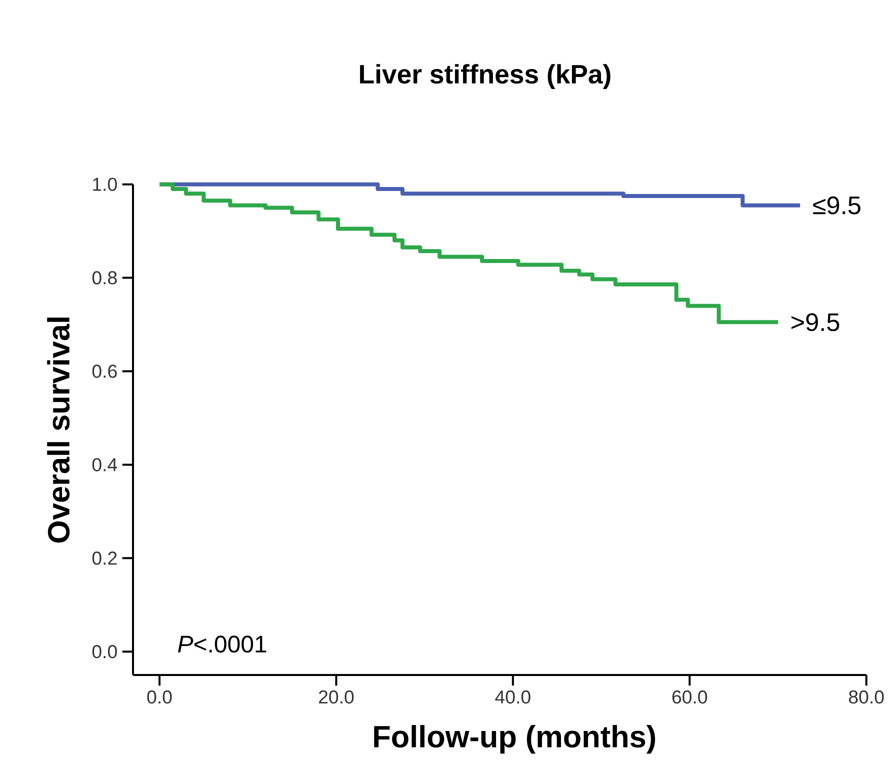  I want to click on y-tick-label: 1.0, so click(105, 184).